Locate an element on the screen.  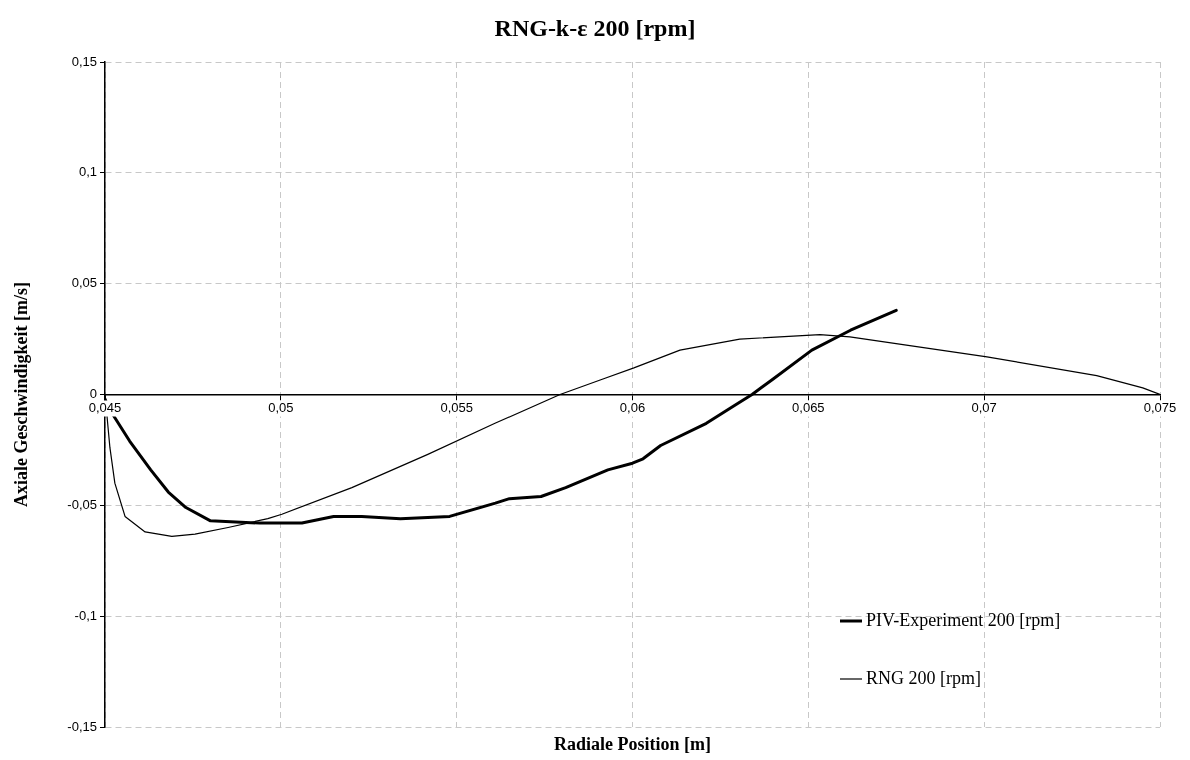
y-tick-label: -0,1 is located at coordinates (85, 615).